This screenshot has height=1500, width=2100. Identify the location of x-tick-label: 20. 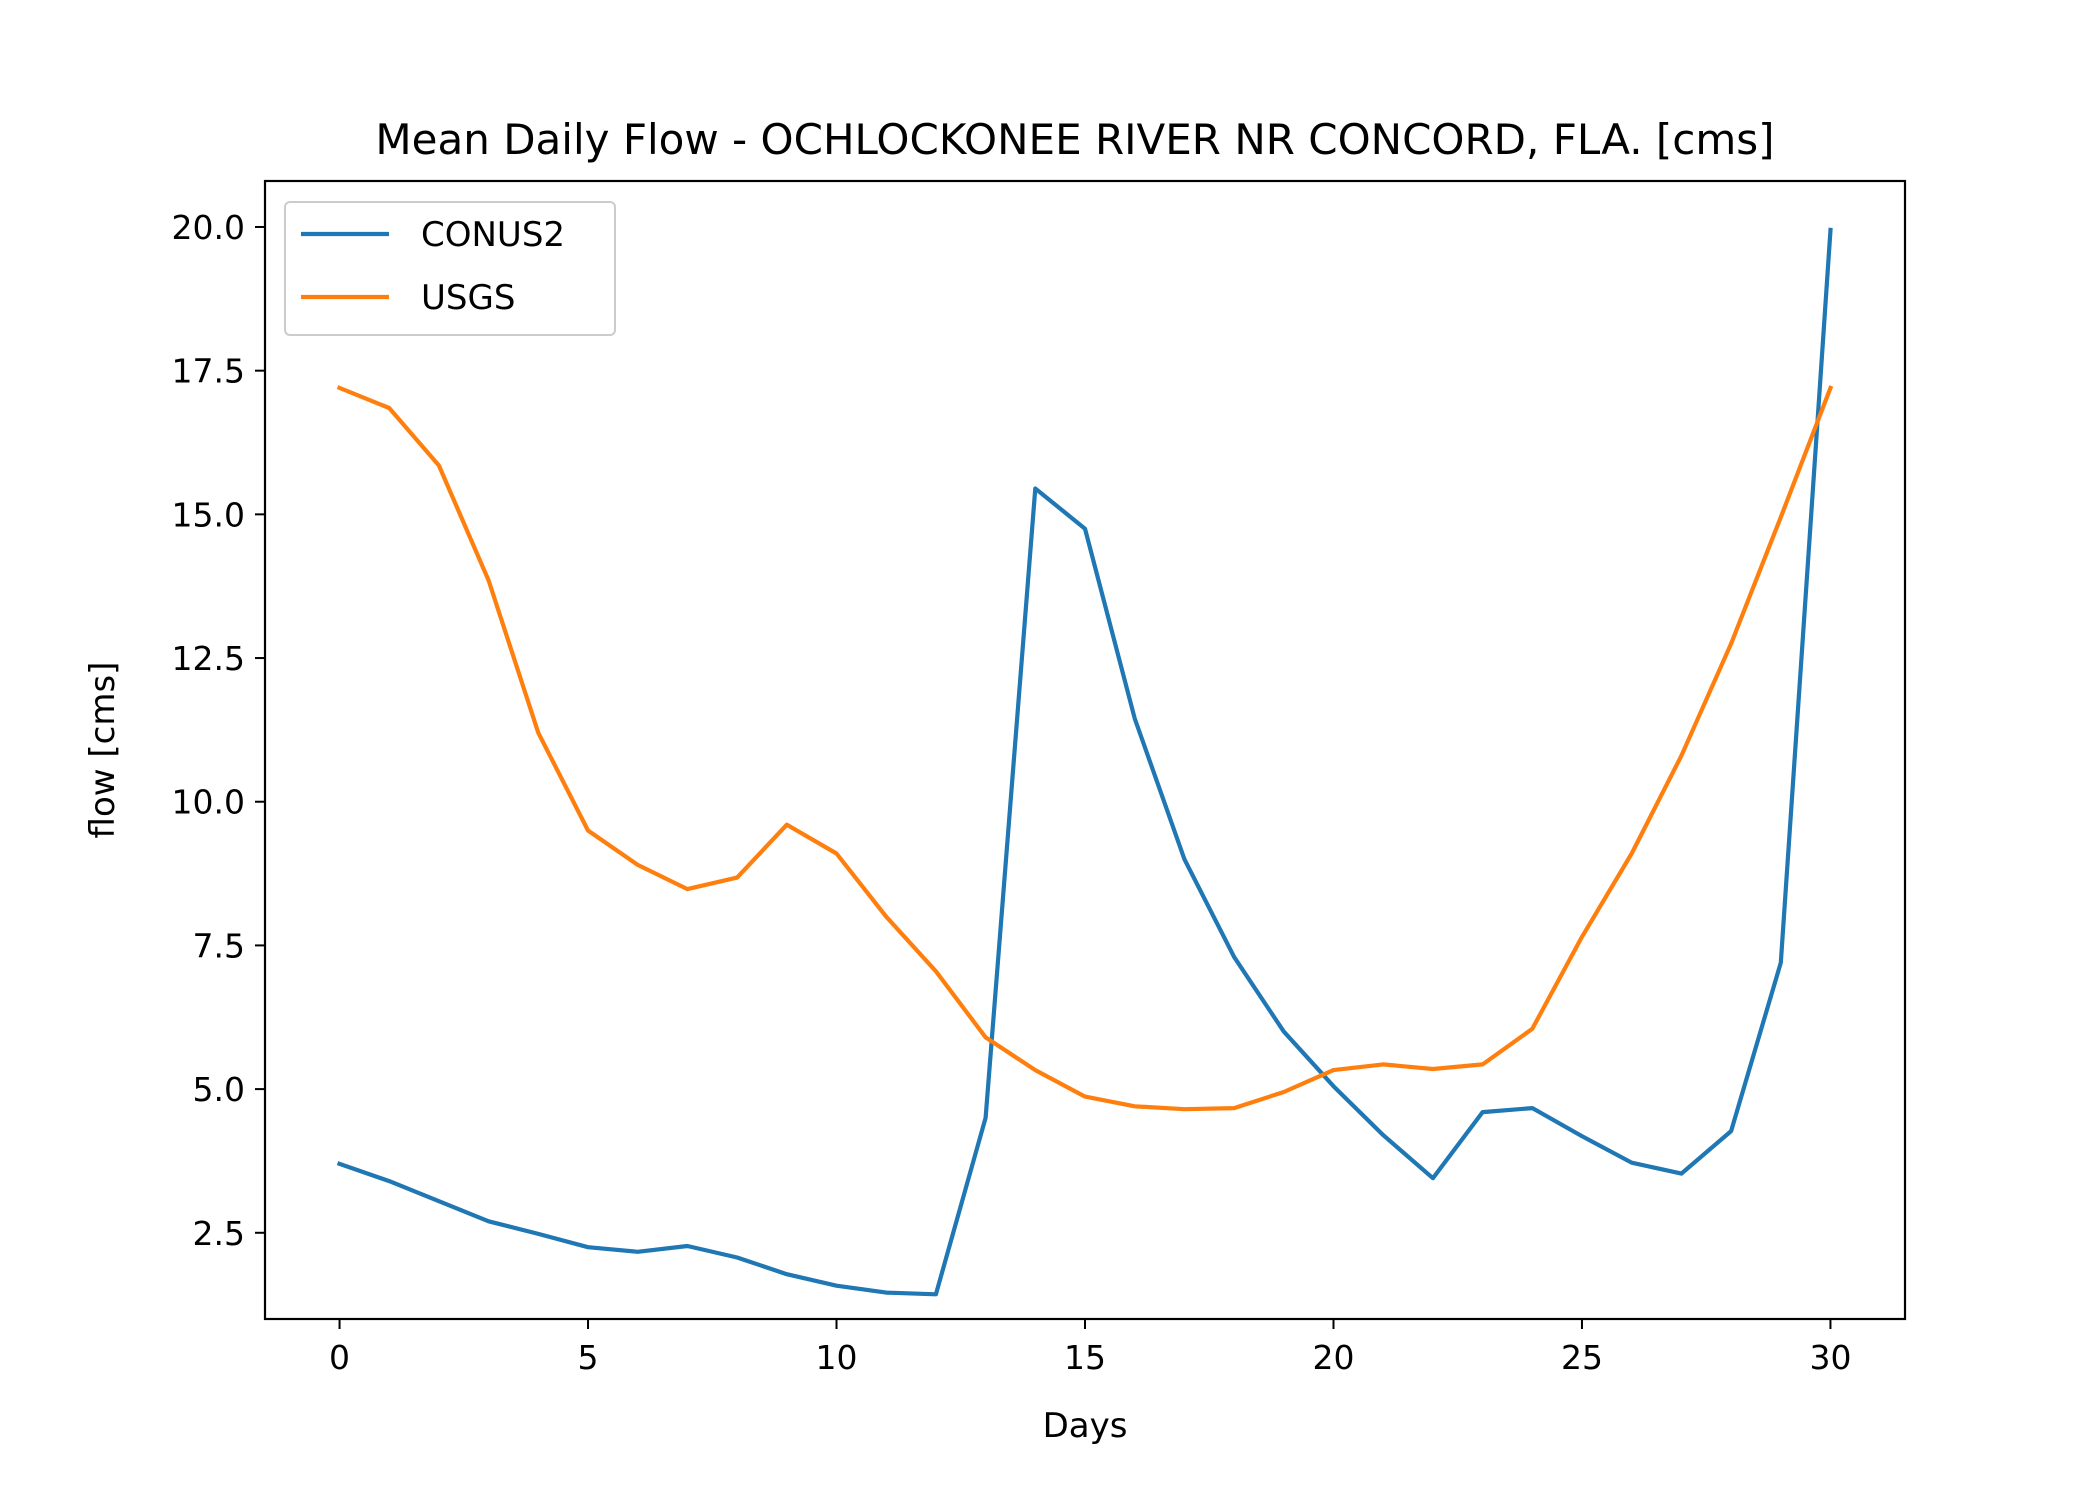
(1333, 1357).